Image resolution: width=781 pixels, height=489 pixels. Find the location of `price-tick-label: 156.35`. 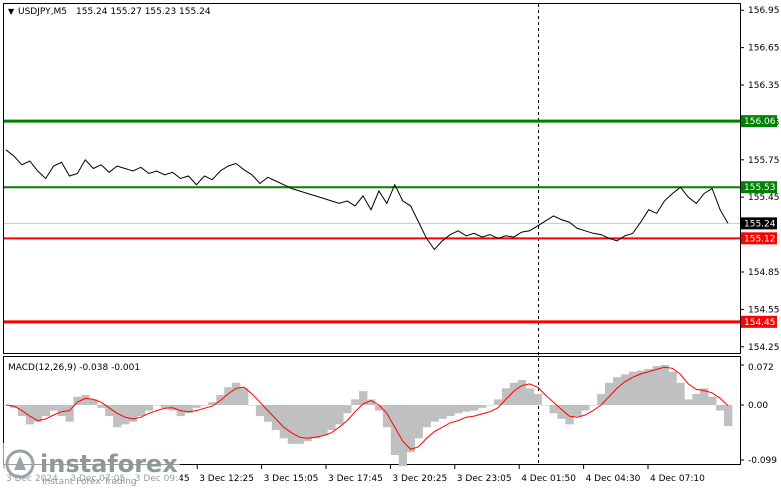

price-tick-label: 156.35 is located at coordinates (764, 86).